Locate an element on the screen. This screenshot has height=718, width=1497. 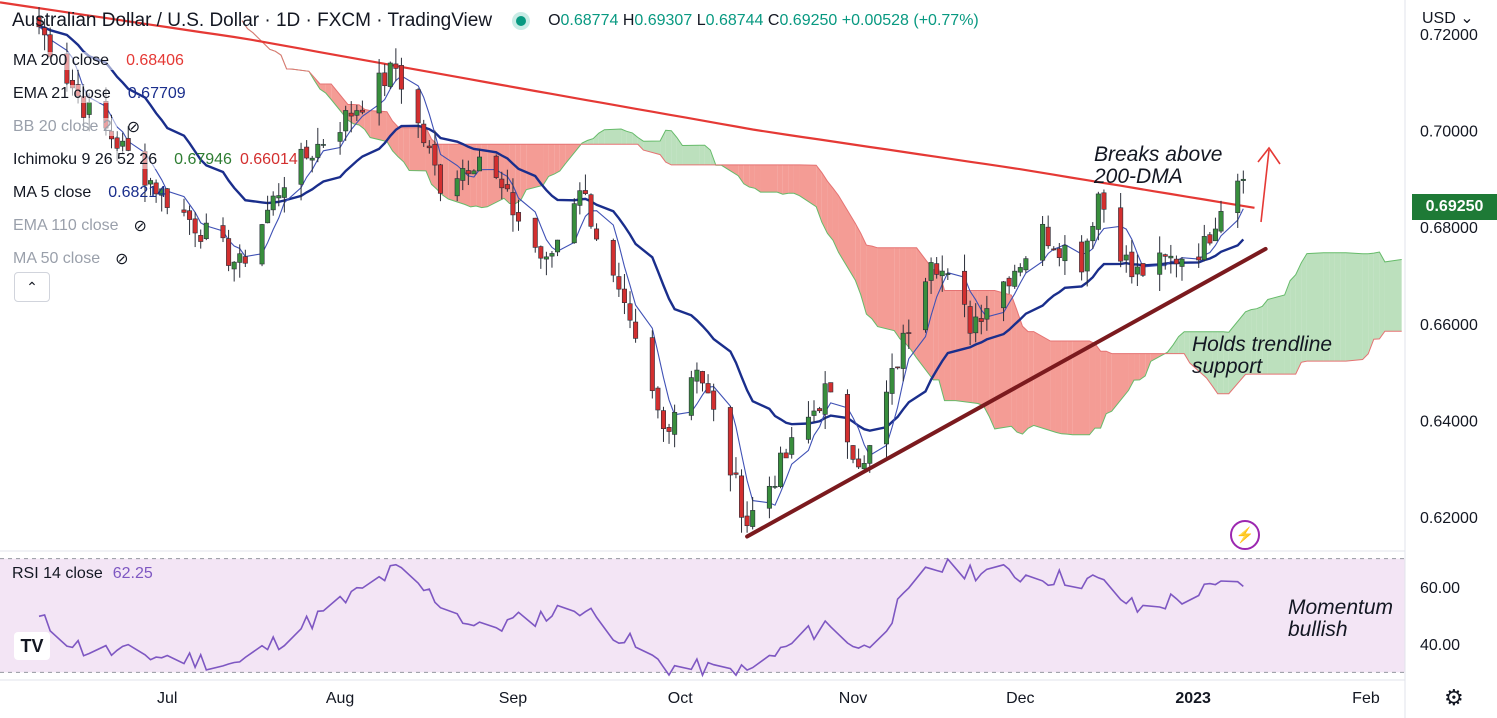
legend-ma5: MA 5 close 0.68214 is located at coordinates (153, 192).